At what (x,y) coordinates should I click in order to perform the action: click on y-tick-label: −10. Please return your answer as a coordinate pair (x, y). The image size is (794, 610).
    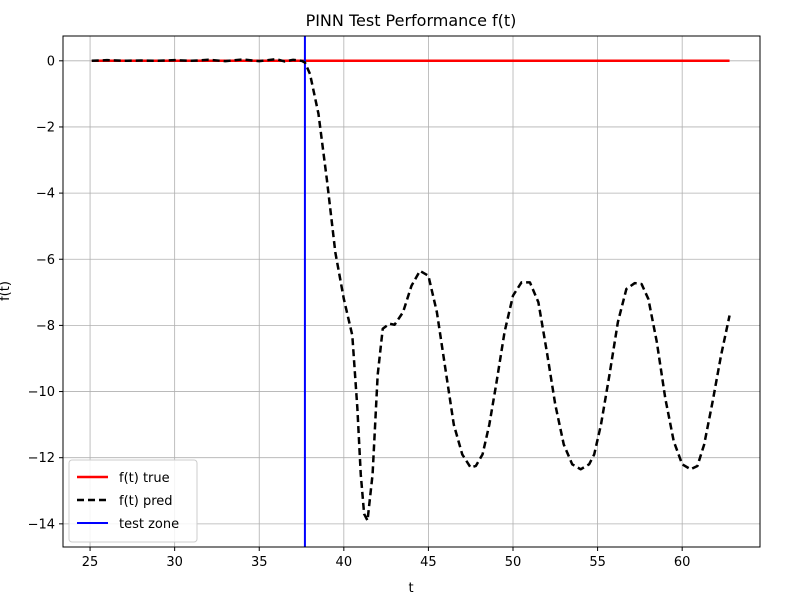
    Looking at the image, I should click on (41, 392).